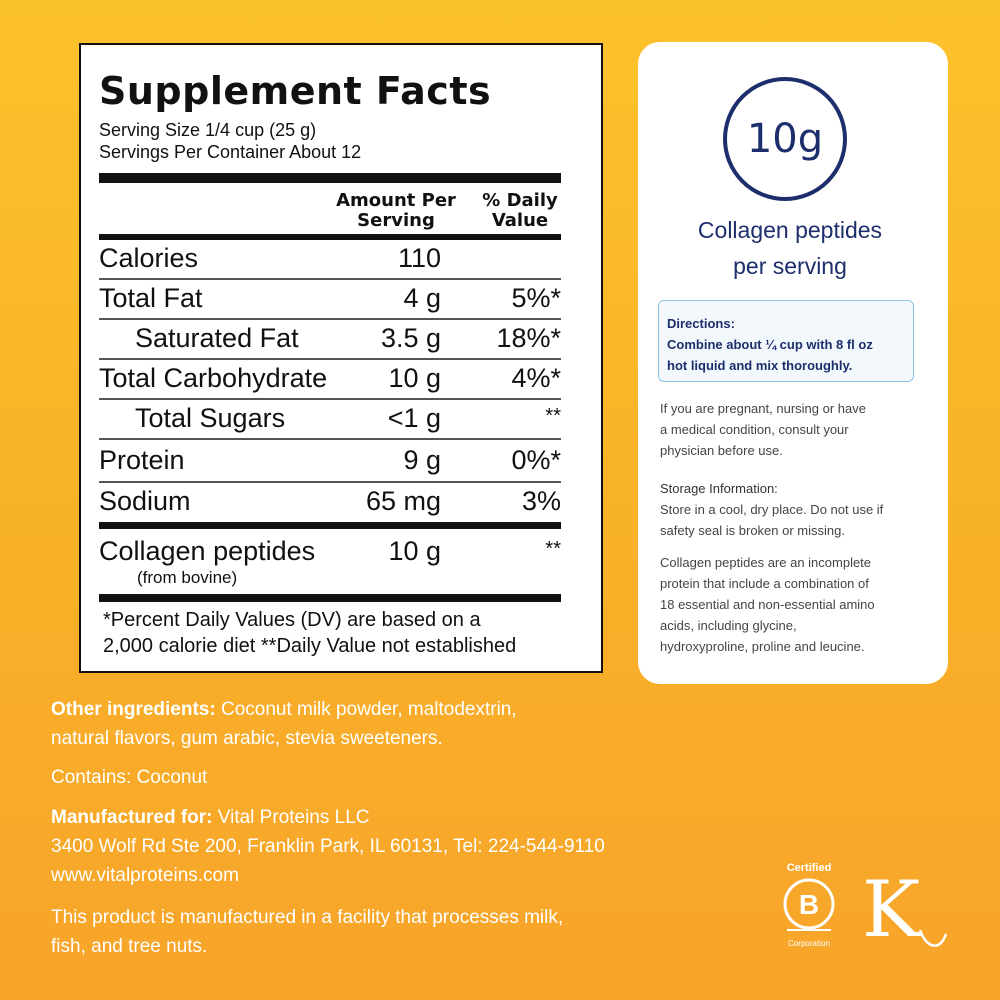 The height and width of the screenshot is (1000, 1000). What do you see at coordinates (187, 577) in the screenshot?
I see `collagen-source: (from bovine)` at bounding box center [187, 577].